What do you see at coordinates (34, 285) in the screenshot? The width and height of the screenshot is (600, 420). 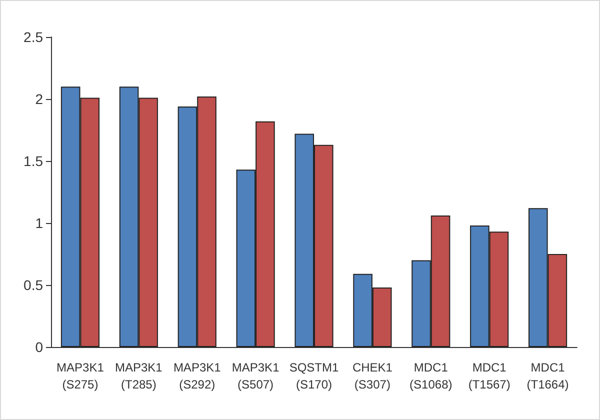 I see `y-tick-label: 0.5` at bounding box center [34, 285].